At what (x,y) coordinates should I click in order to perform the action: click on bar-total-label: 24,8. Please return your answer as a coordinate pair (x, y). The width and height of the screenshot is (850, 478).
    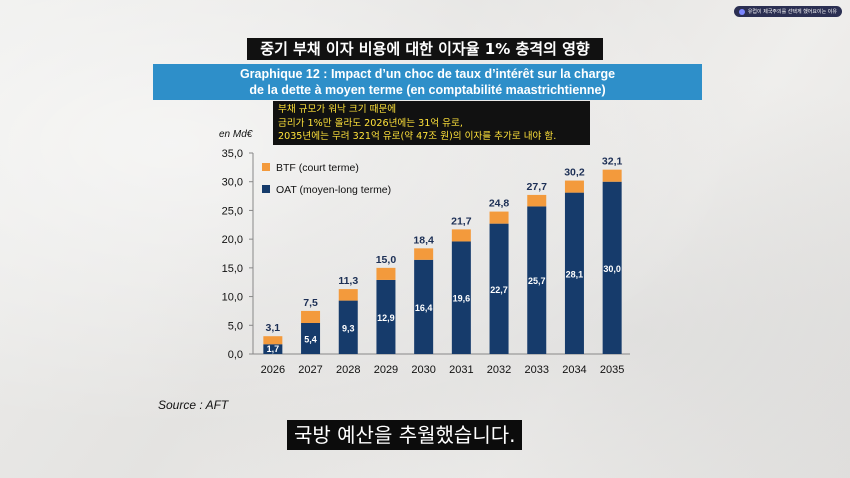
    Looking at the image, I should click on (499, 204).